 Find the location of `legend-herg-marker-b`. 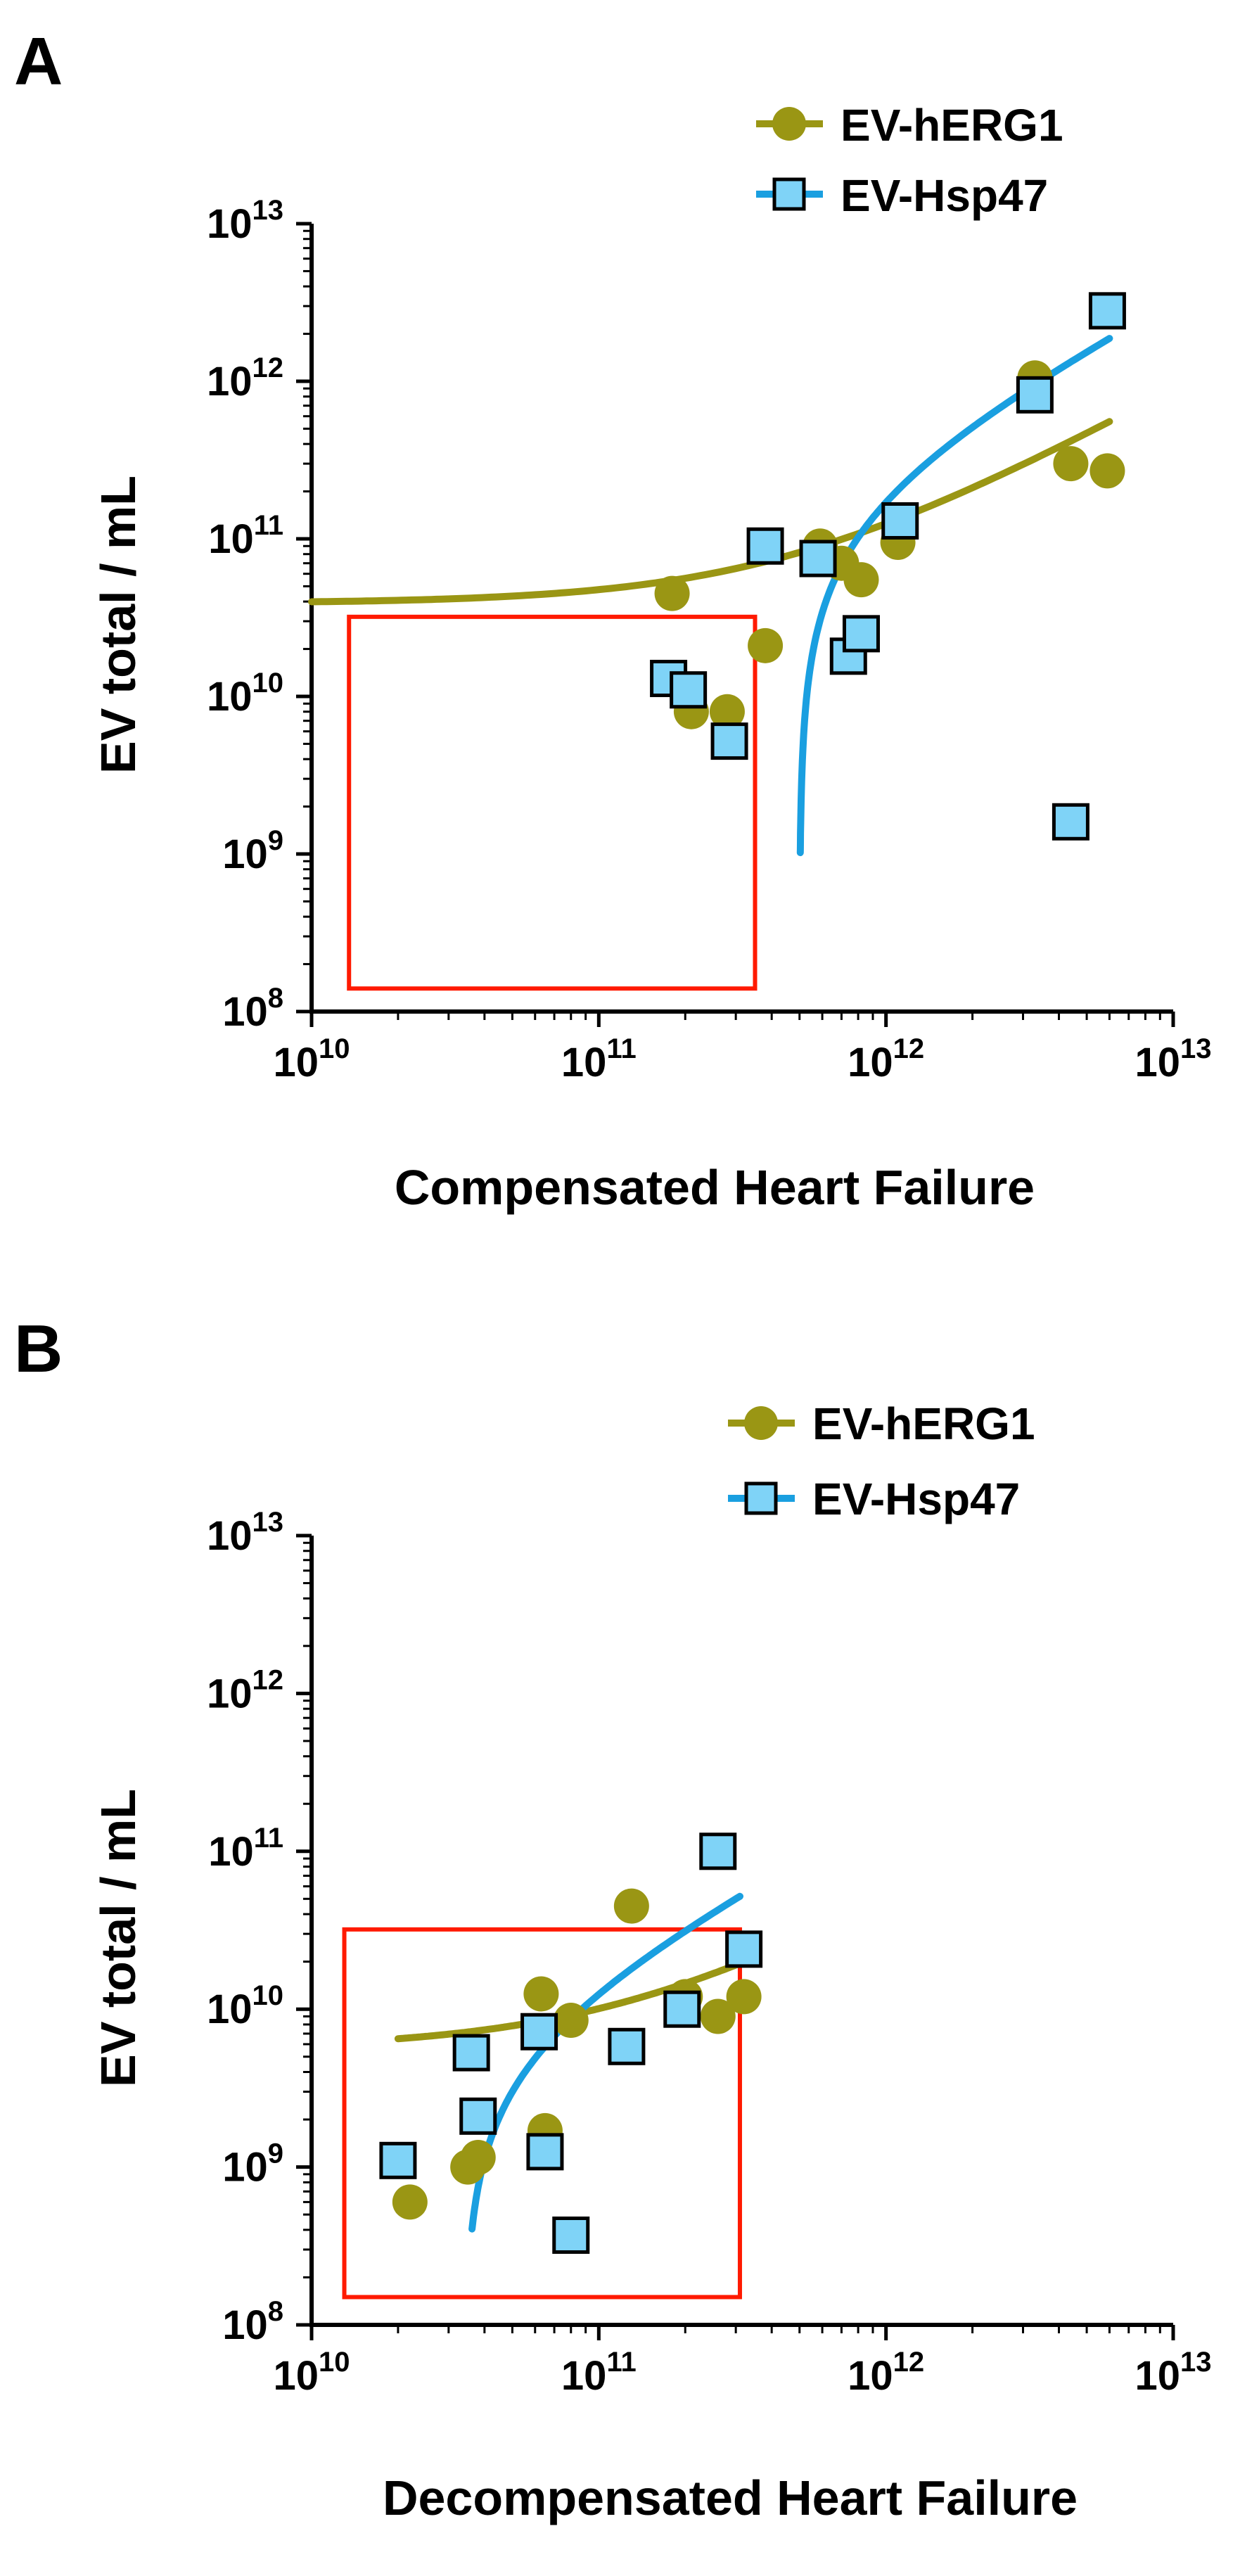

legend-herg-marker-b is located at coordinates (761, 1423).